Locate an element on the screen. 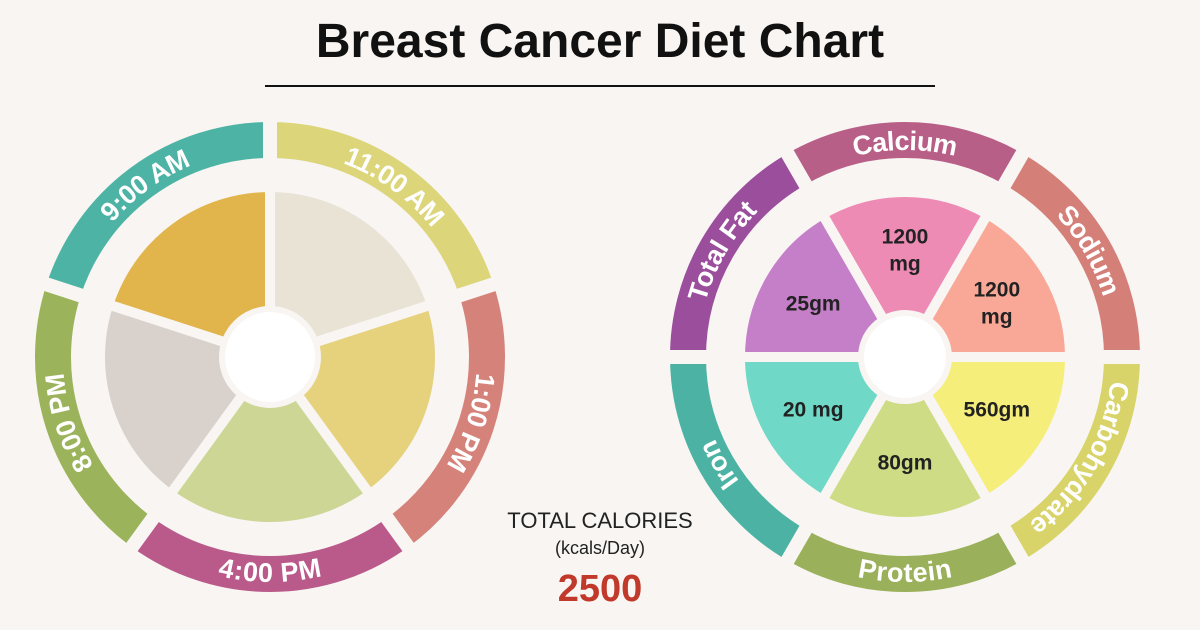  ring-label-text: Calcium is located at coordinates (905, 144).